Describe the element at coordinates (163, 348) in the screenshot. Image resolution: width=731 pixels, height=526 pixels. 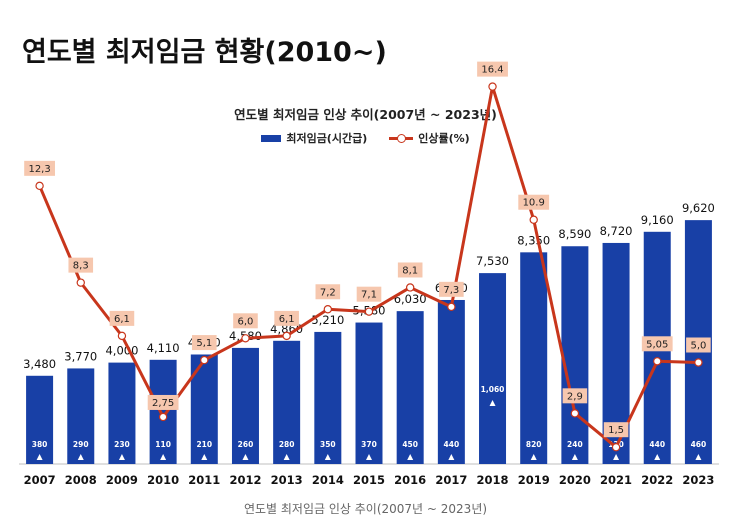
I see `bar-value-label: 4,110` at that location.